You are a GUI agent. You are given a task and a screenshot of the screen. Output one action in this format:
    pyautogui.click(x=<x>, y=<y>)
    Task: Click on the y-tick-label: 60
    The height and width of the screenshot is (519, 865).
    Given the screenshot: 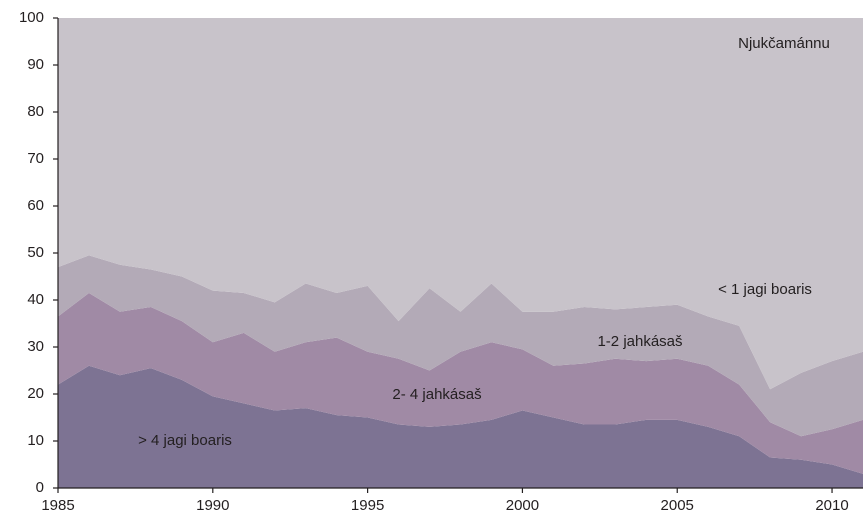 What is the action you would take?
    pyautogui.click(x=35, y=205)
    